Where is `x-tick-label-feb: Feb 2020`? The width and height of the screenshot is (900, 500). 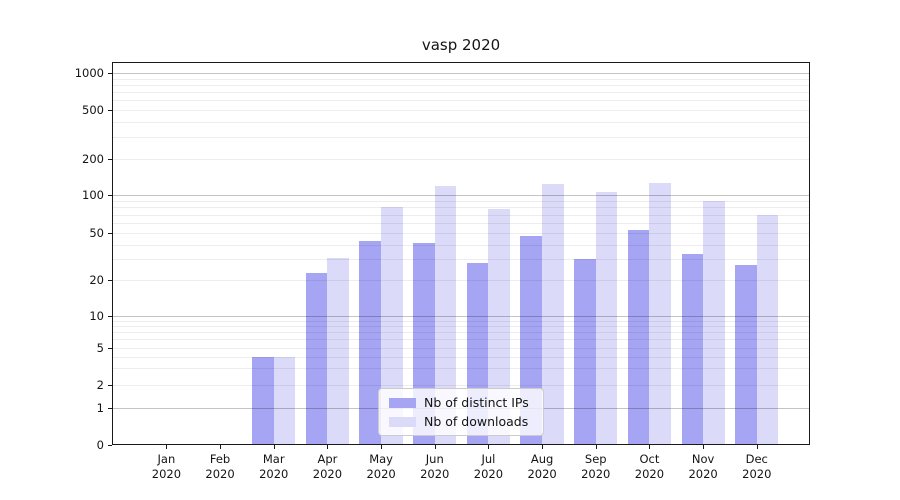
x-tick-label-feb: Feb 2020 is located at coordinates (220, 467).